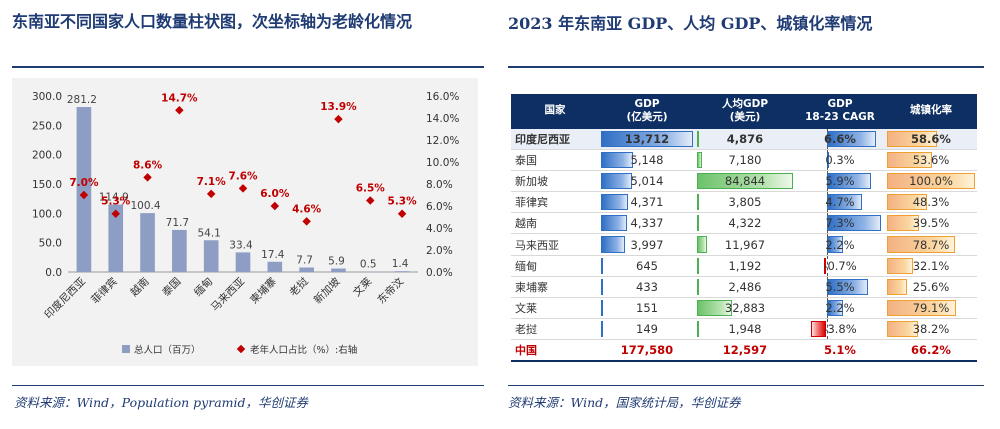  What do you see at coordinates (931, 287) in the screenshot?
I see `urbanization-cell: 25.6%` at bounding box center [931, 287].